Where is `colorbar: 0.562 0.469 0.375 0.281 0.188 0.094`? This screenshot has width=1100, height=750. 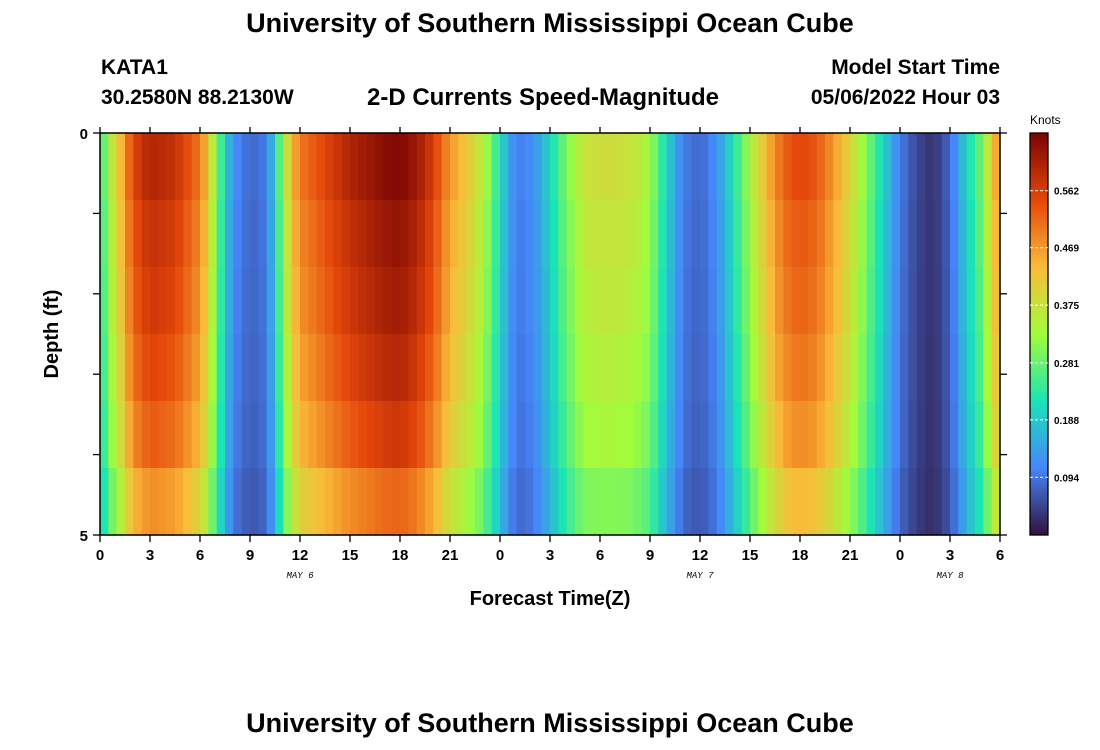
colorbar: 0.562 0.469 0.375 0.281 0.188 0.094 is located at coordinates (1054, 334).